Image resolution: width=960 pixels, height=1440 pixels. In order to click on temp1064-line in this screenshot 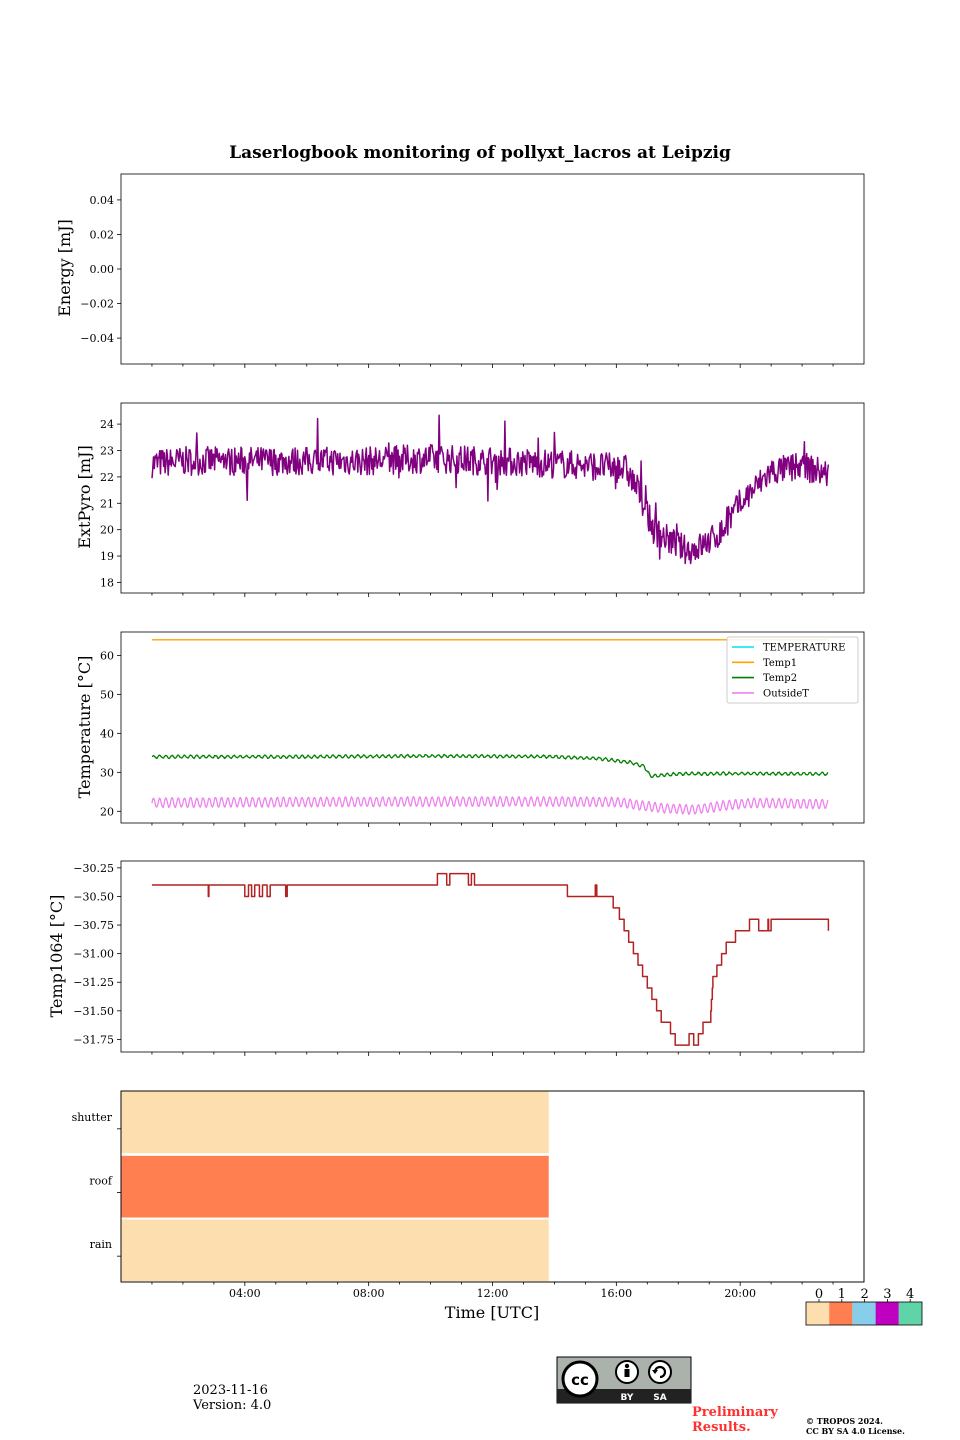, I will do `click(491, 959)`.